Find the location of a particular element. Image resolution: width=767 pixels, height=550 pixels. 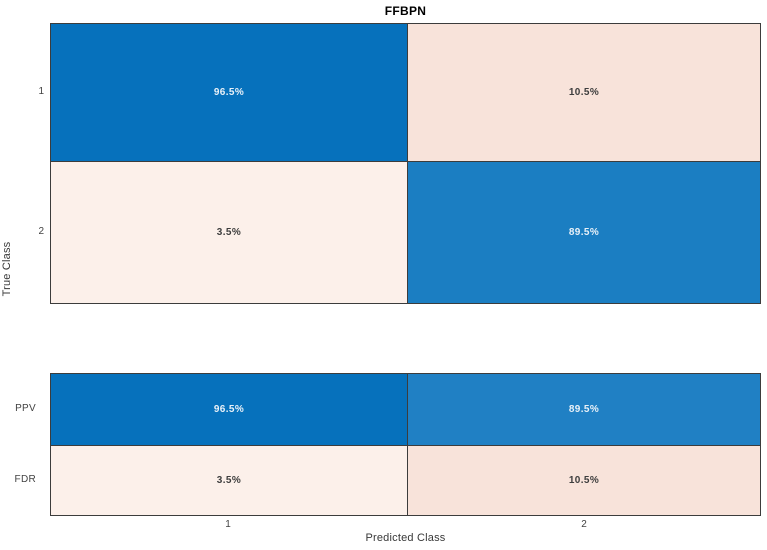

y-tick-1: 1 is located at coordinates (41, 91).